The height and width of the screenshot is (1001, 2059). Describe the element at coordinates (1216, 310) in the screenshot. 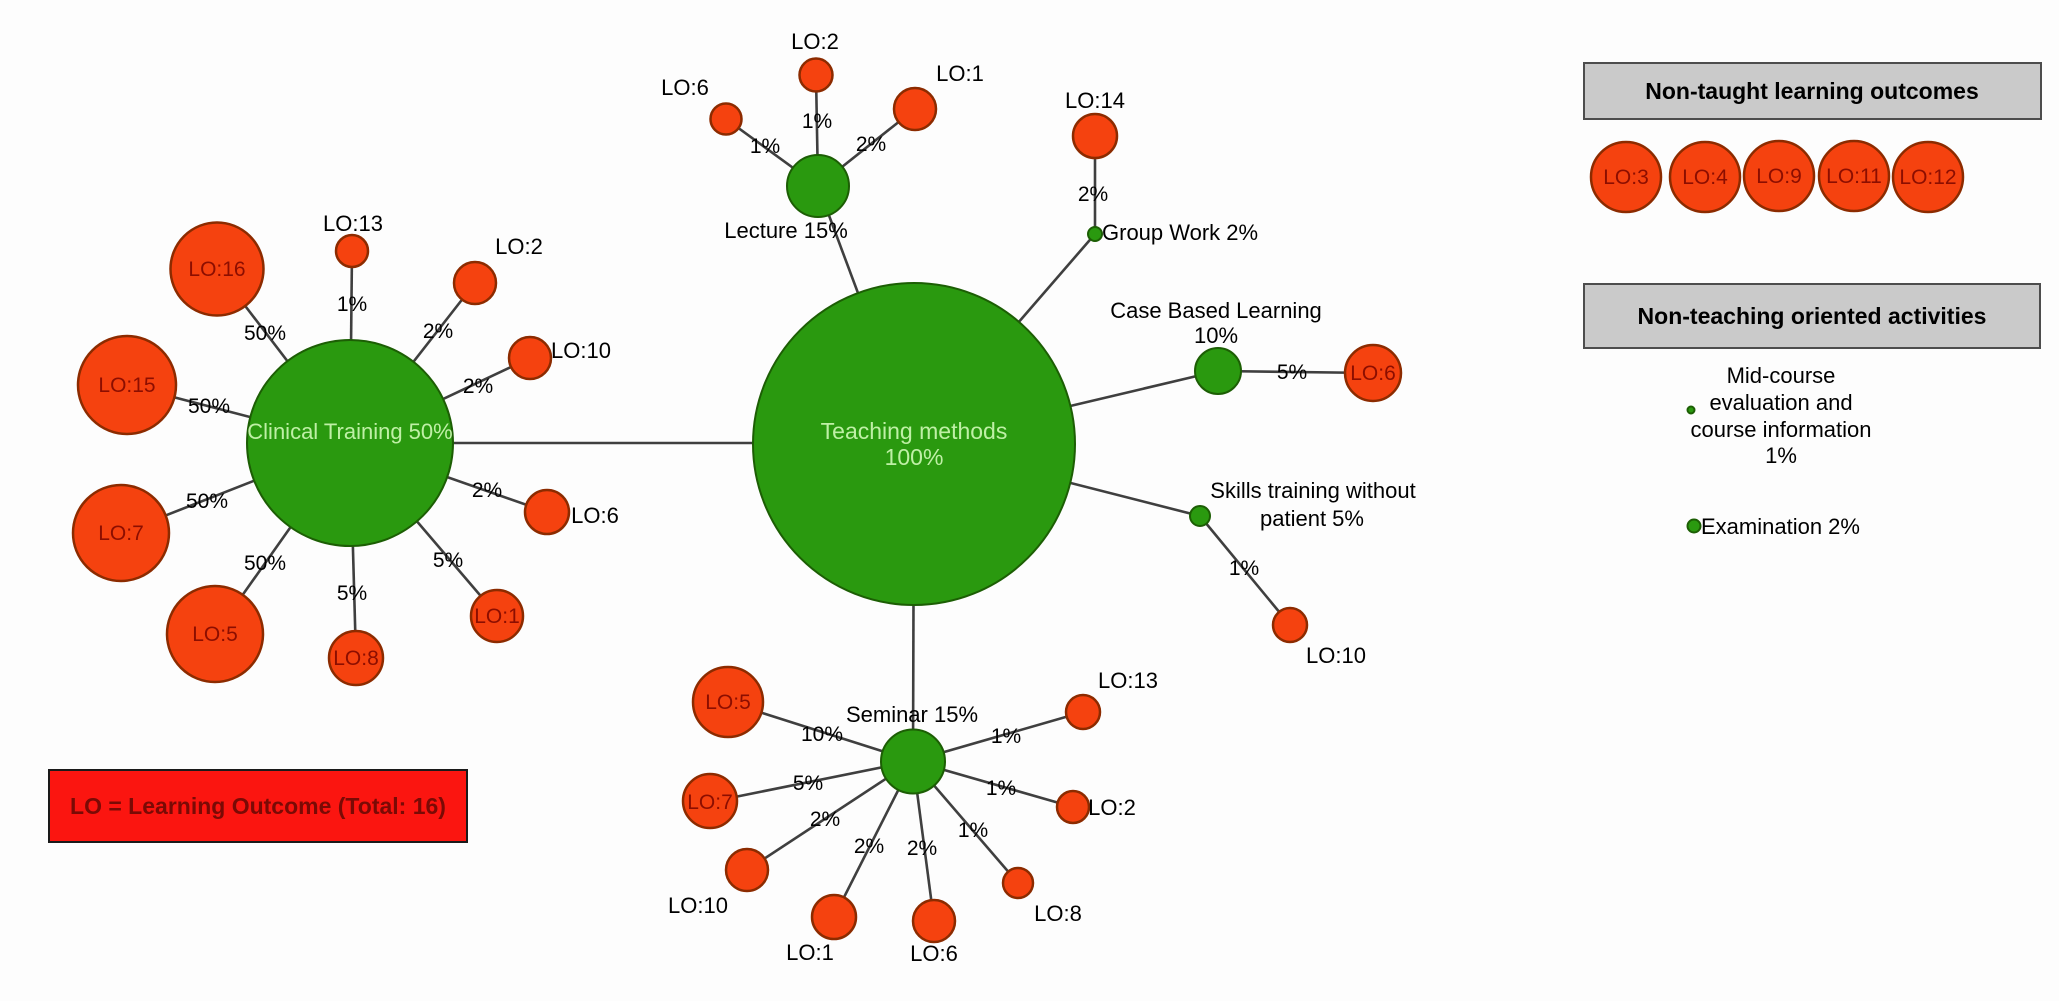

I see `svg-text: Case Based Learning` at that location.